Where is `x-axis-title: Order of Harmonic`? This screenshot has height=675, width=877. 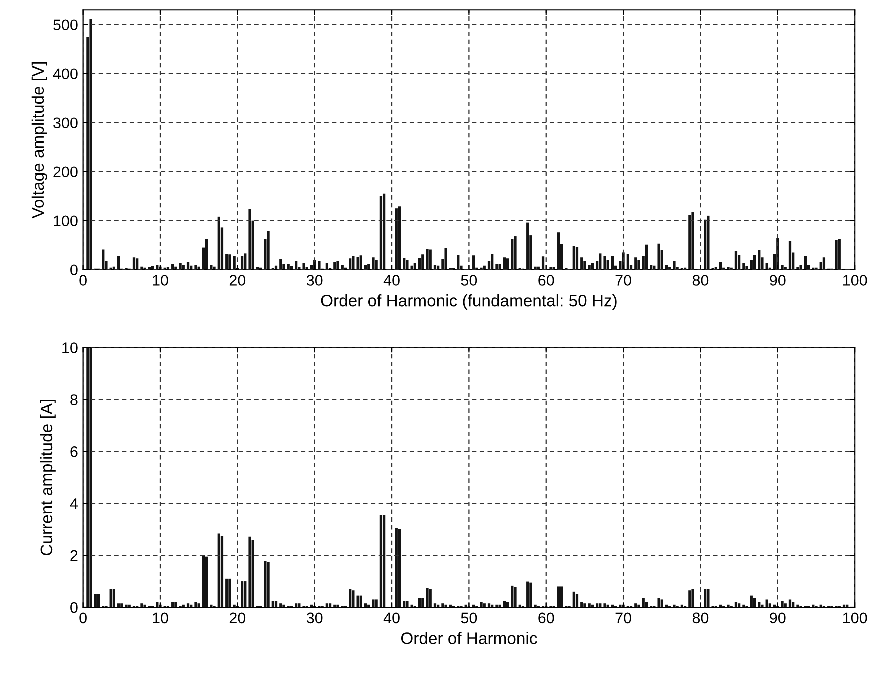 x-axis-title: Order of Harmonic is located at coordinates (469, 638).